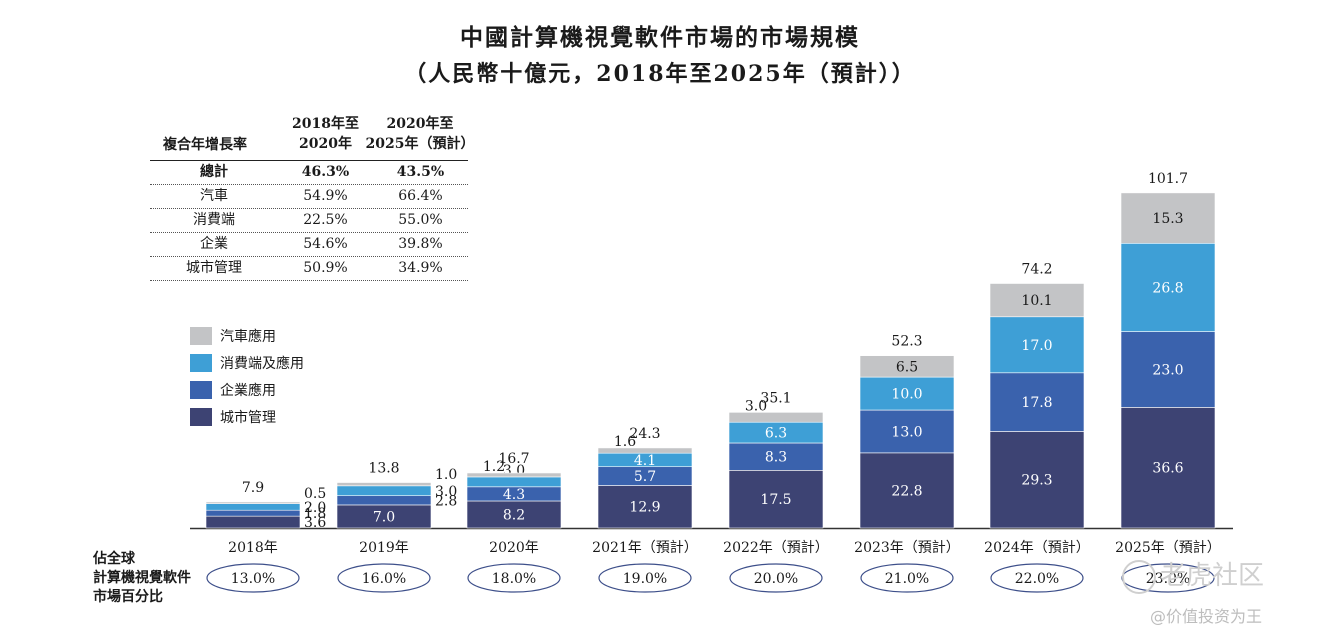  I want to click on category-label: 2023年（預計）, so click(907, 548).